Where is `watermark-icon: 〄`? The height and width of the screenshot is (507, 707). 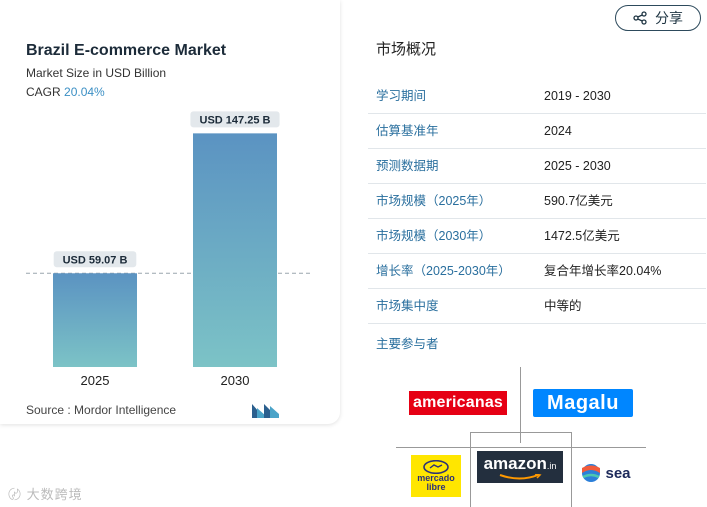 watermark-icon: 〄 is located at coordinates (15, 494).